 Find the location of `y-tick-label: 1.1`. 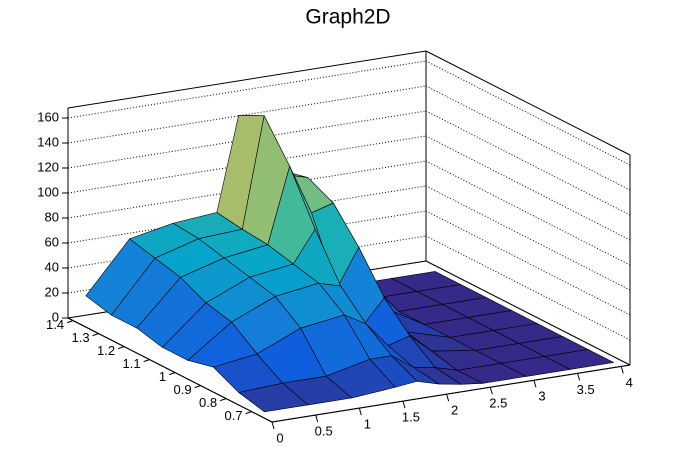

y-tick-label: 1.1 is located at coordinates (132, 363).